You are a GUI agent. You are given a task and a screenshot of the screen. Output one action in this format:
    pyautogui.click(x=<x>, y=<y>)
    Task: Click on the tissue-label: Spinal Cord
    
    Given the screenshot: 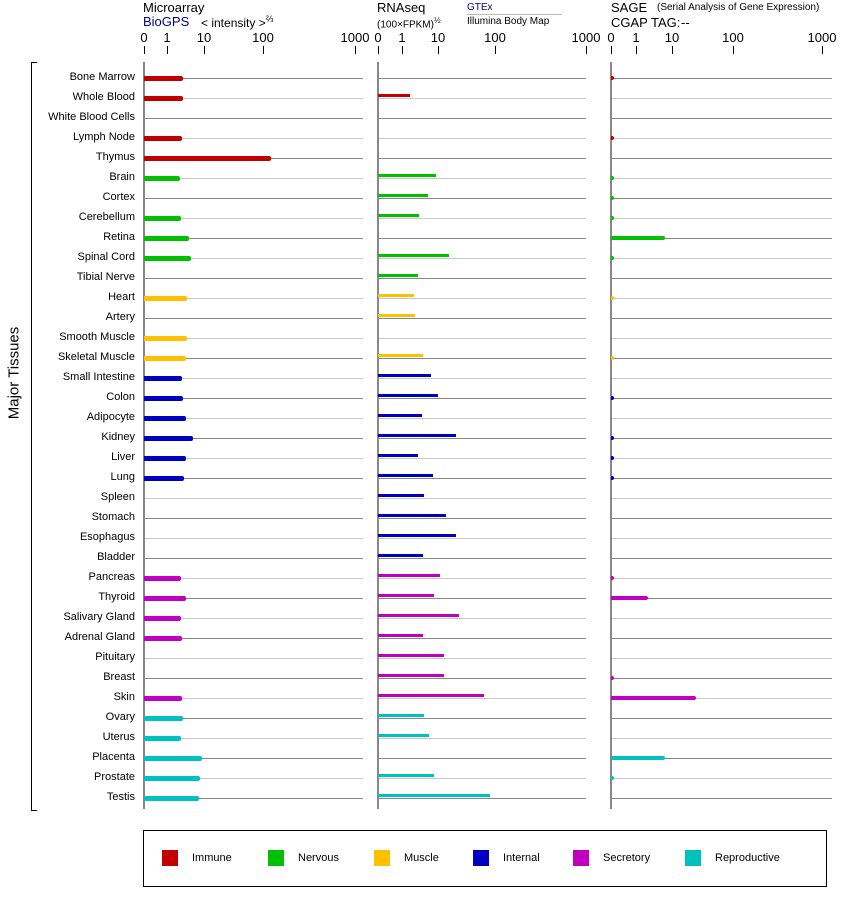 What is the action you would take?
    pyautogui.click(x=106, y=257)
    